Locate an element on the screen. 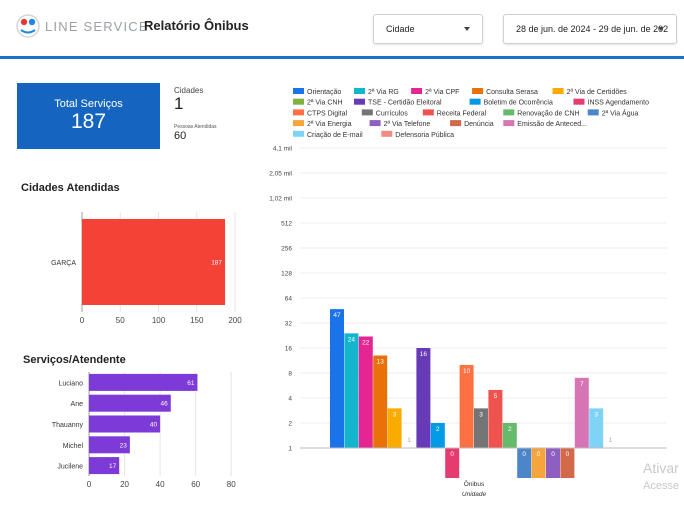 The width and height of the screenshot is (684, 513). data-label: 17 is located at coordinates (113, 466).